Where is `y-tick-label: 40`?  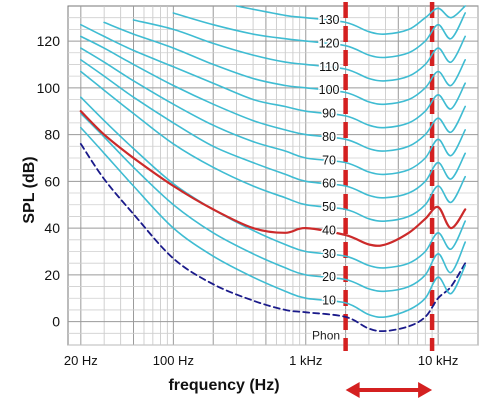 y-tick-label: 40 is located at coordinates (52, 228).